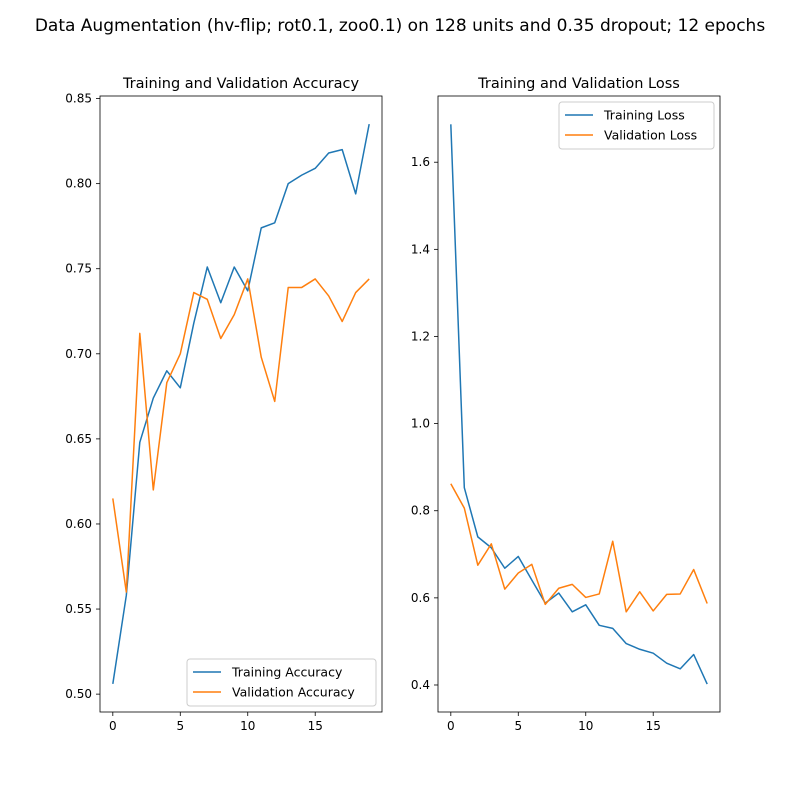  Describe the element at coordinates (78, 609) in the screenshot. I see `accuracy-y-tick-label: 0.55` at that location.